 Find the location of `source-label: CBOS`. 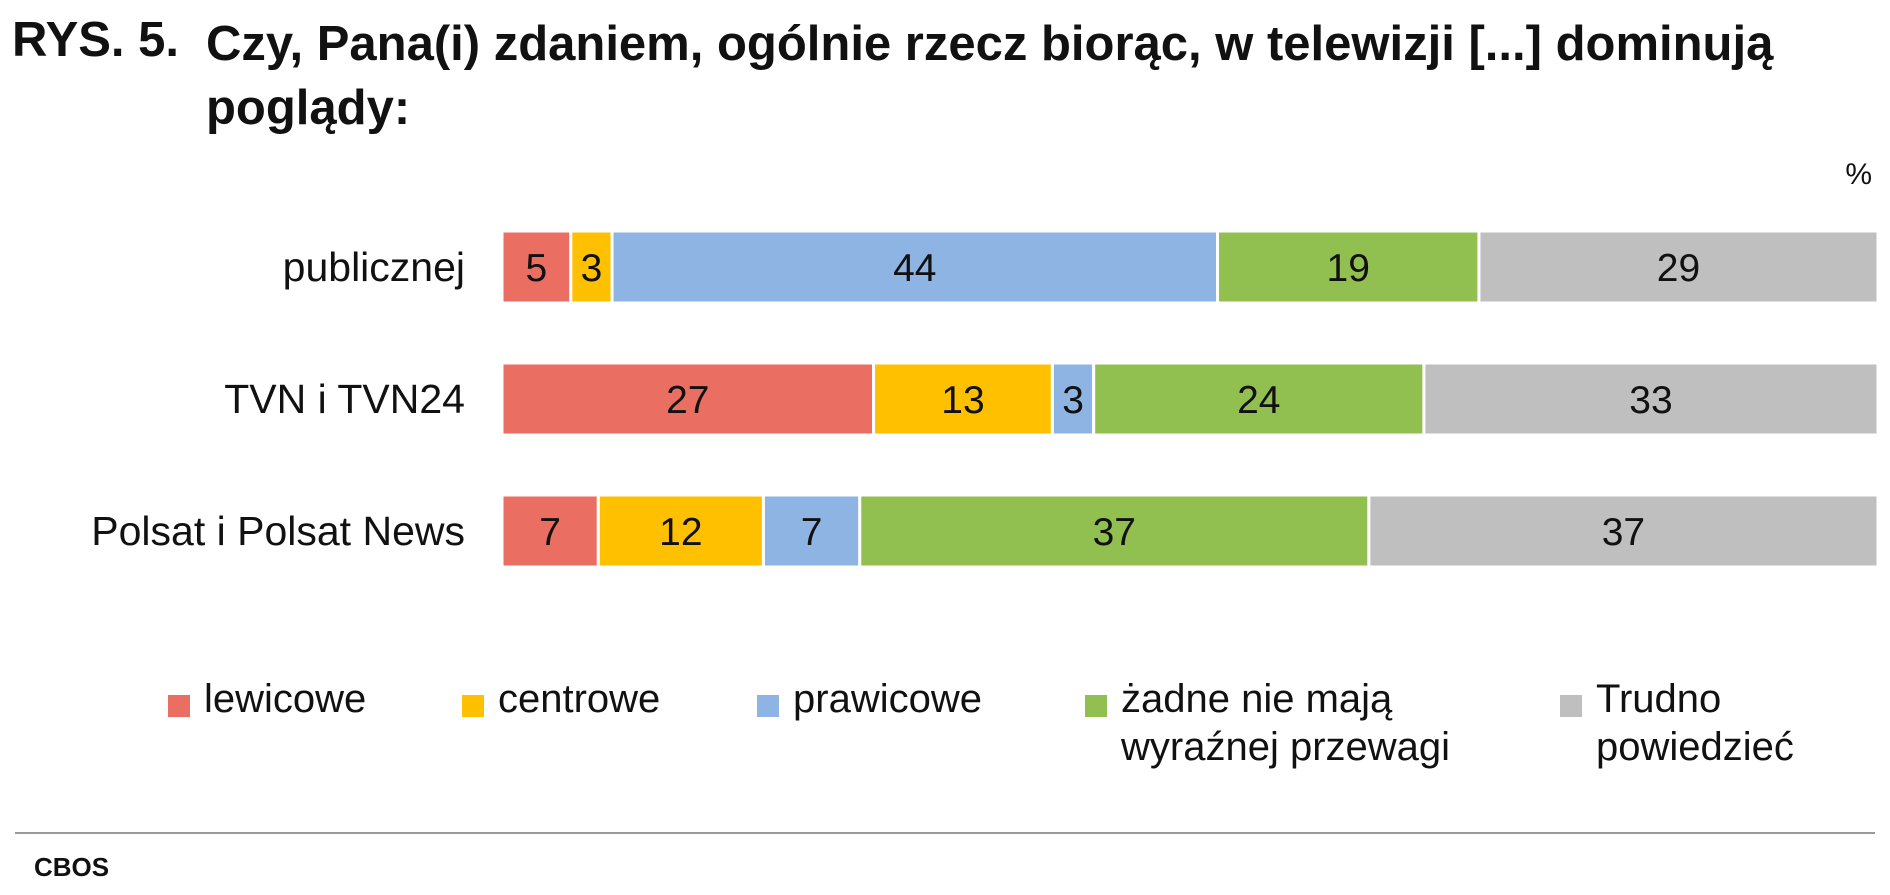

source-label: CBOS is located at coordinates (72, 867).